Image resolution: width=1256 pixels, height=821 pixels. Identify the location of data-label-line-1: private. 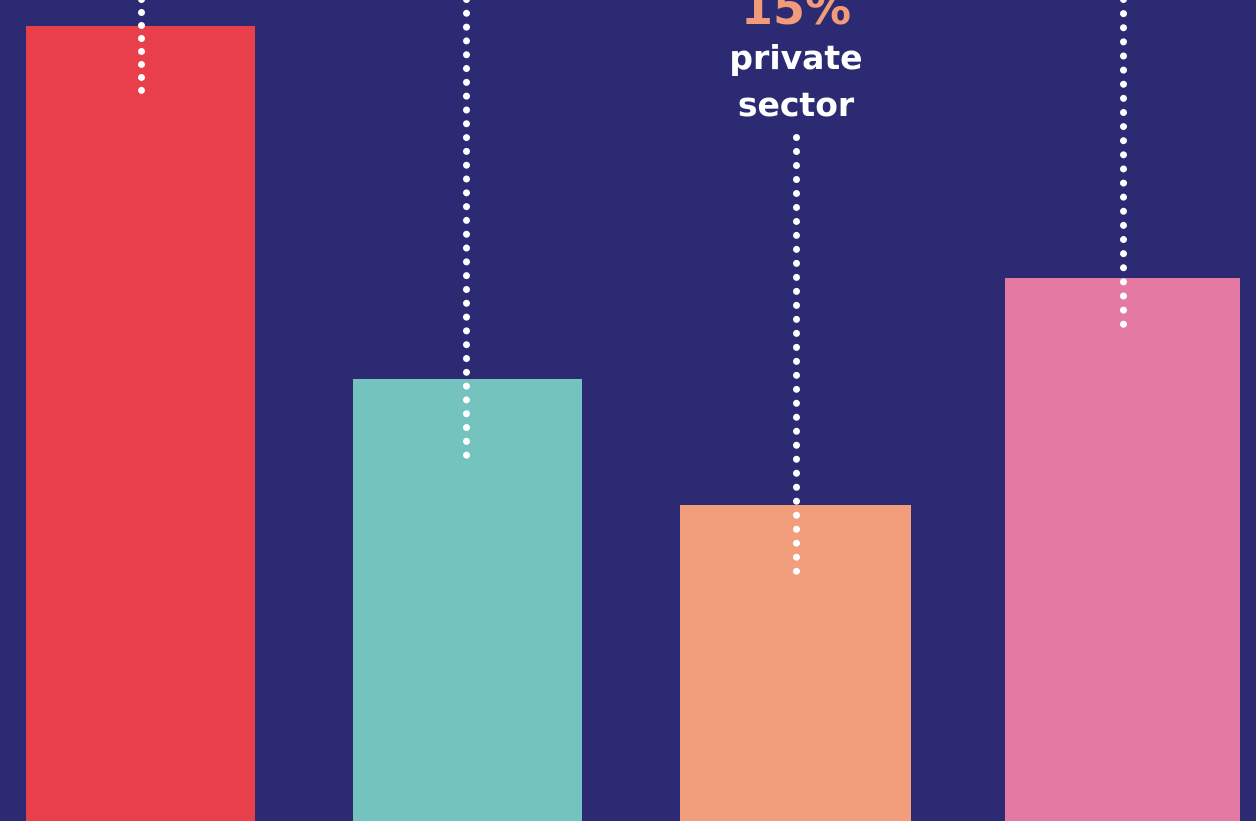
(796, 57).